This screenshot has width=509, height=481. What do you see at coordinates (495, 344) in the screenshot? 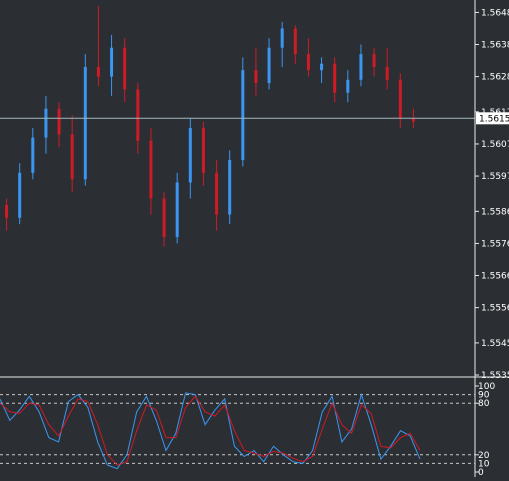
I see `price-tick-label: 1.5545` at bounding box center [495, 344].